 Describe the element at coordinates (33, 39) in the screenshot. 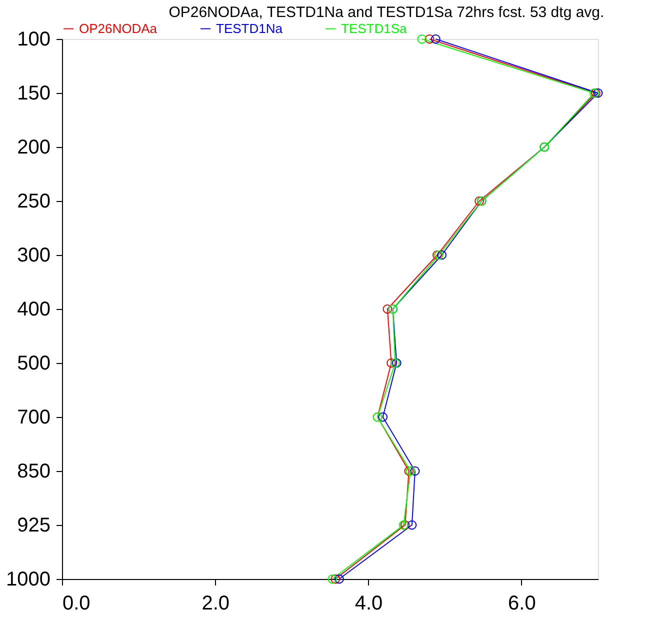

I see `y-tick-label: 100` at that location.